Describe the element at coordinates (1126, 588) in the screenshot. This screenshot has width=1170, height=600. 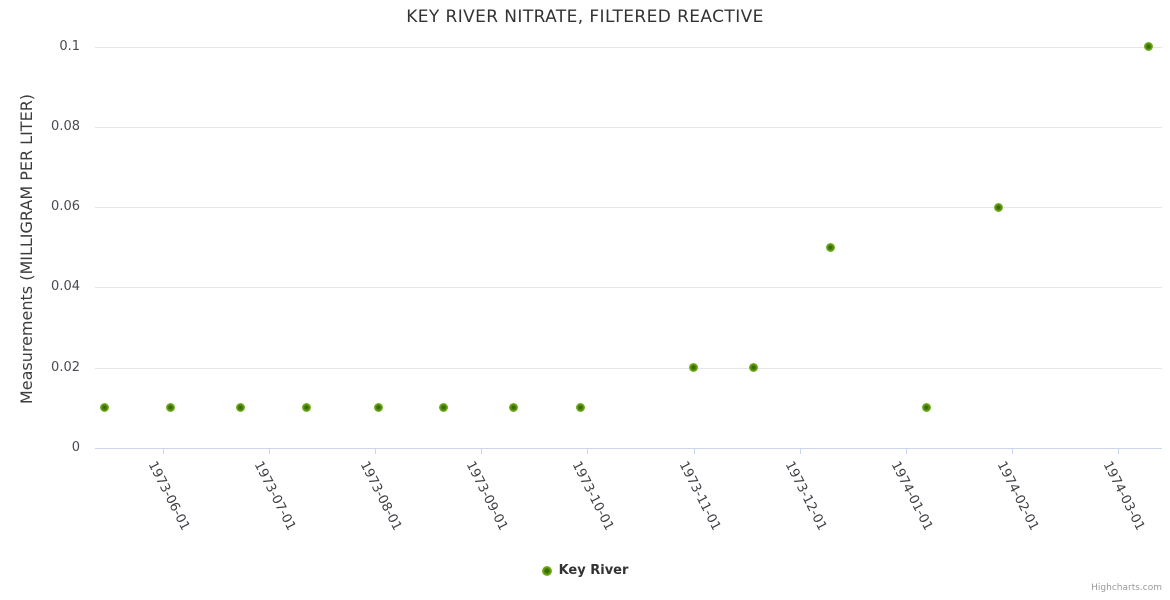
I see `highcharts-credit-link: Highcharts.com` at that location.